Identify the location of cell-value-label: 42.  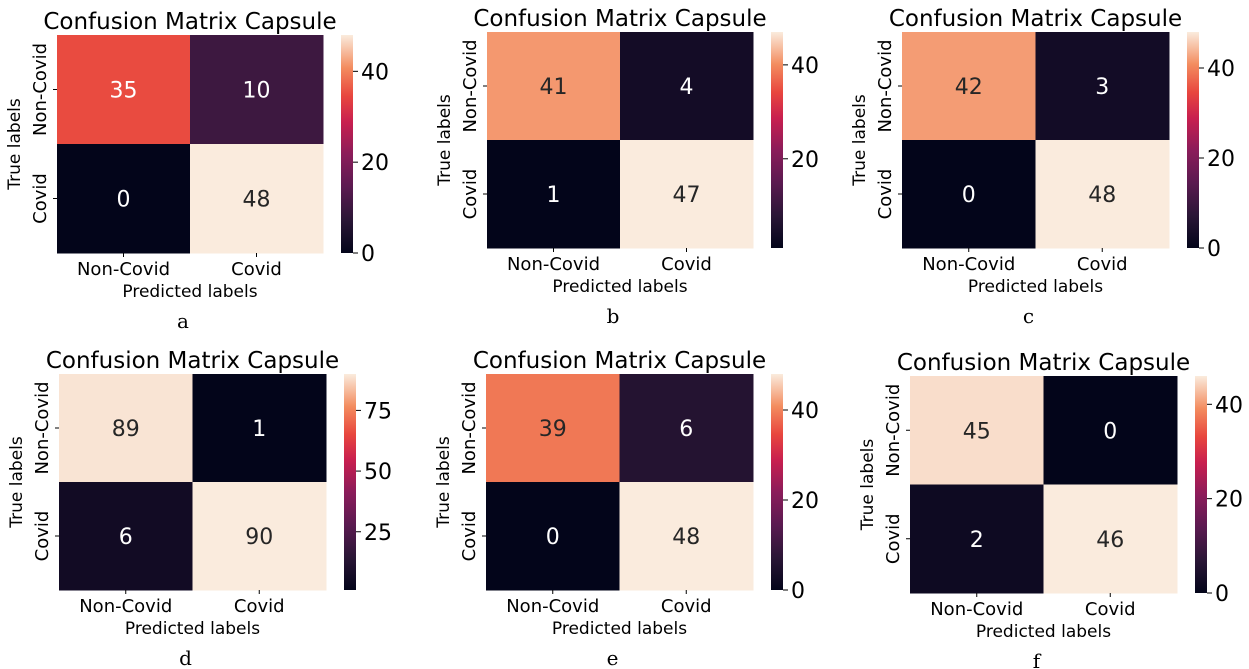
(969, 87).